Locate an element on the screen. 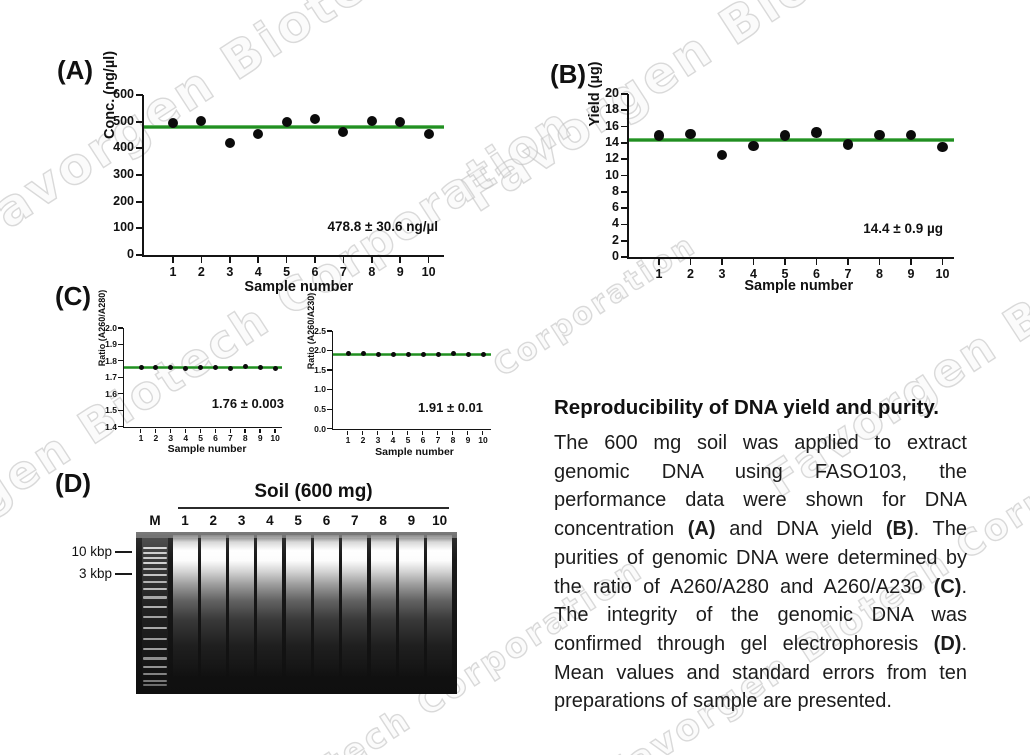 This screenshot has width=1030, height=755. y-tick-label: 2 is located at coordinates (615, 239).